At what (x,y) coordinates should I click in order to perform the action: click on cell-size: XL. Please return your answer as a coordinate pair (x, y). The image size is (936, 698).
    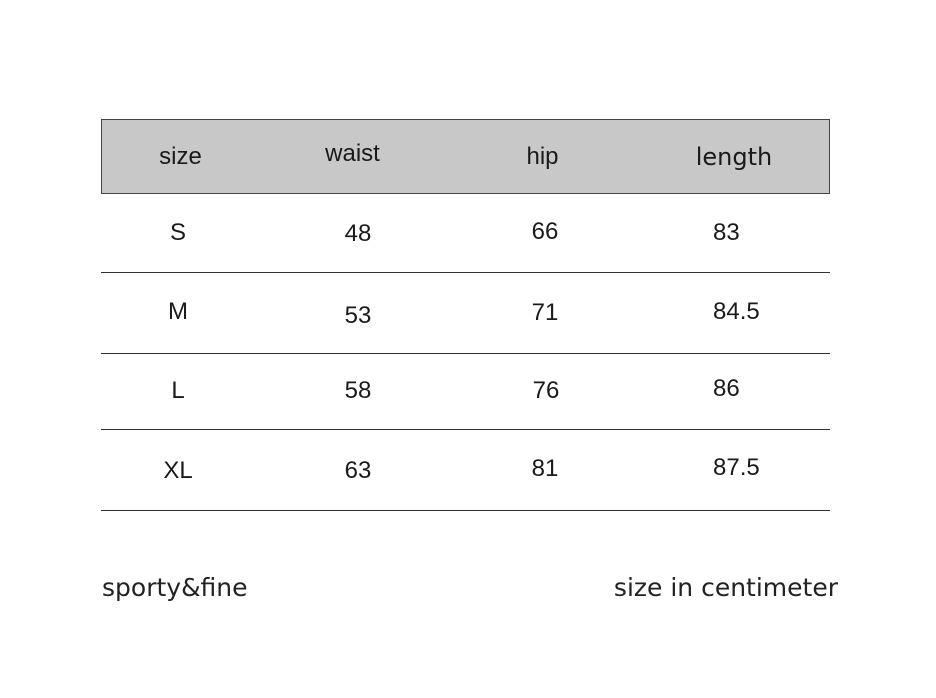
    Looking at the image, I should click on (178, 470).